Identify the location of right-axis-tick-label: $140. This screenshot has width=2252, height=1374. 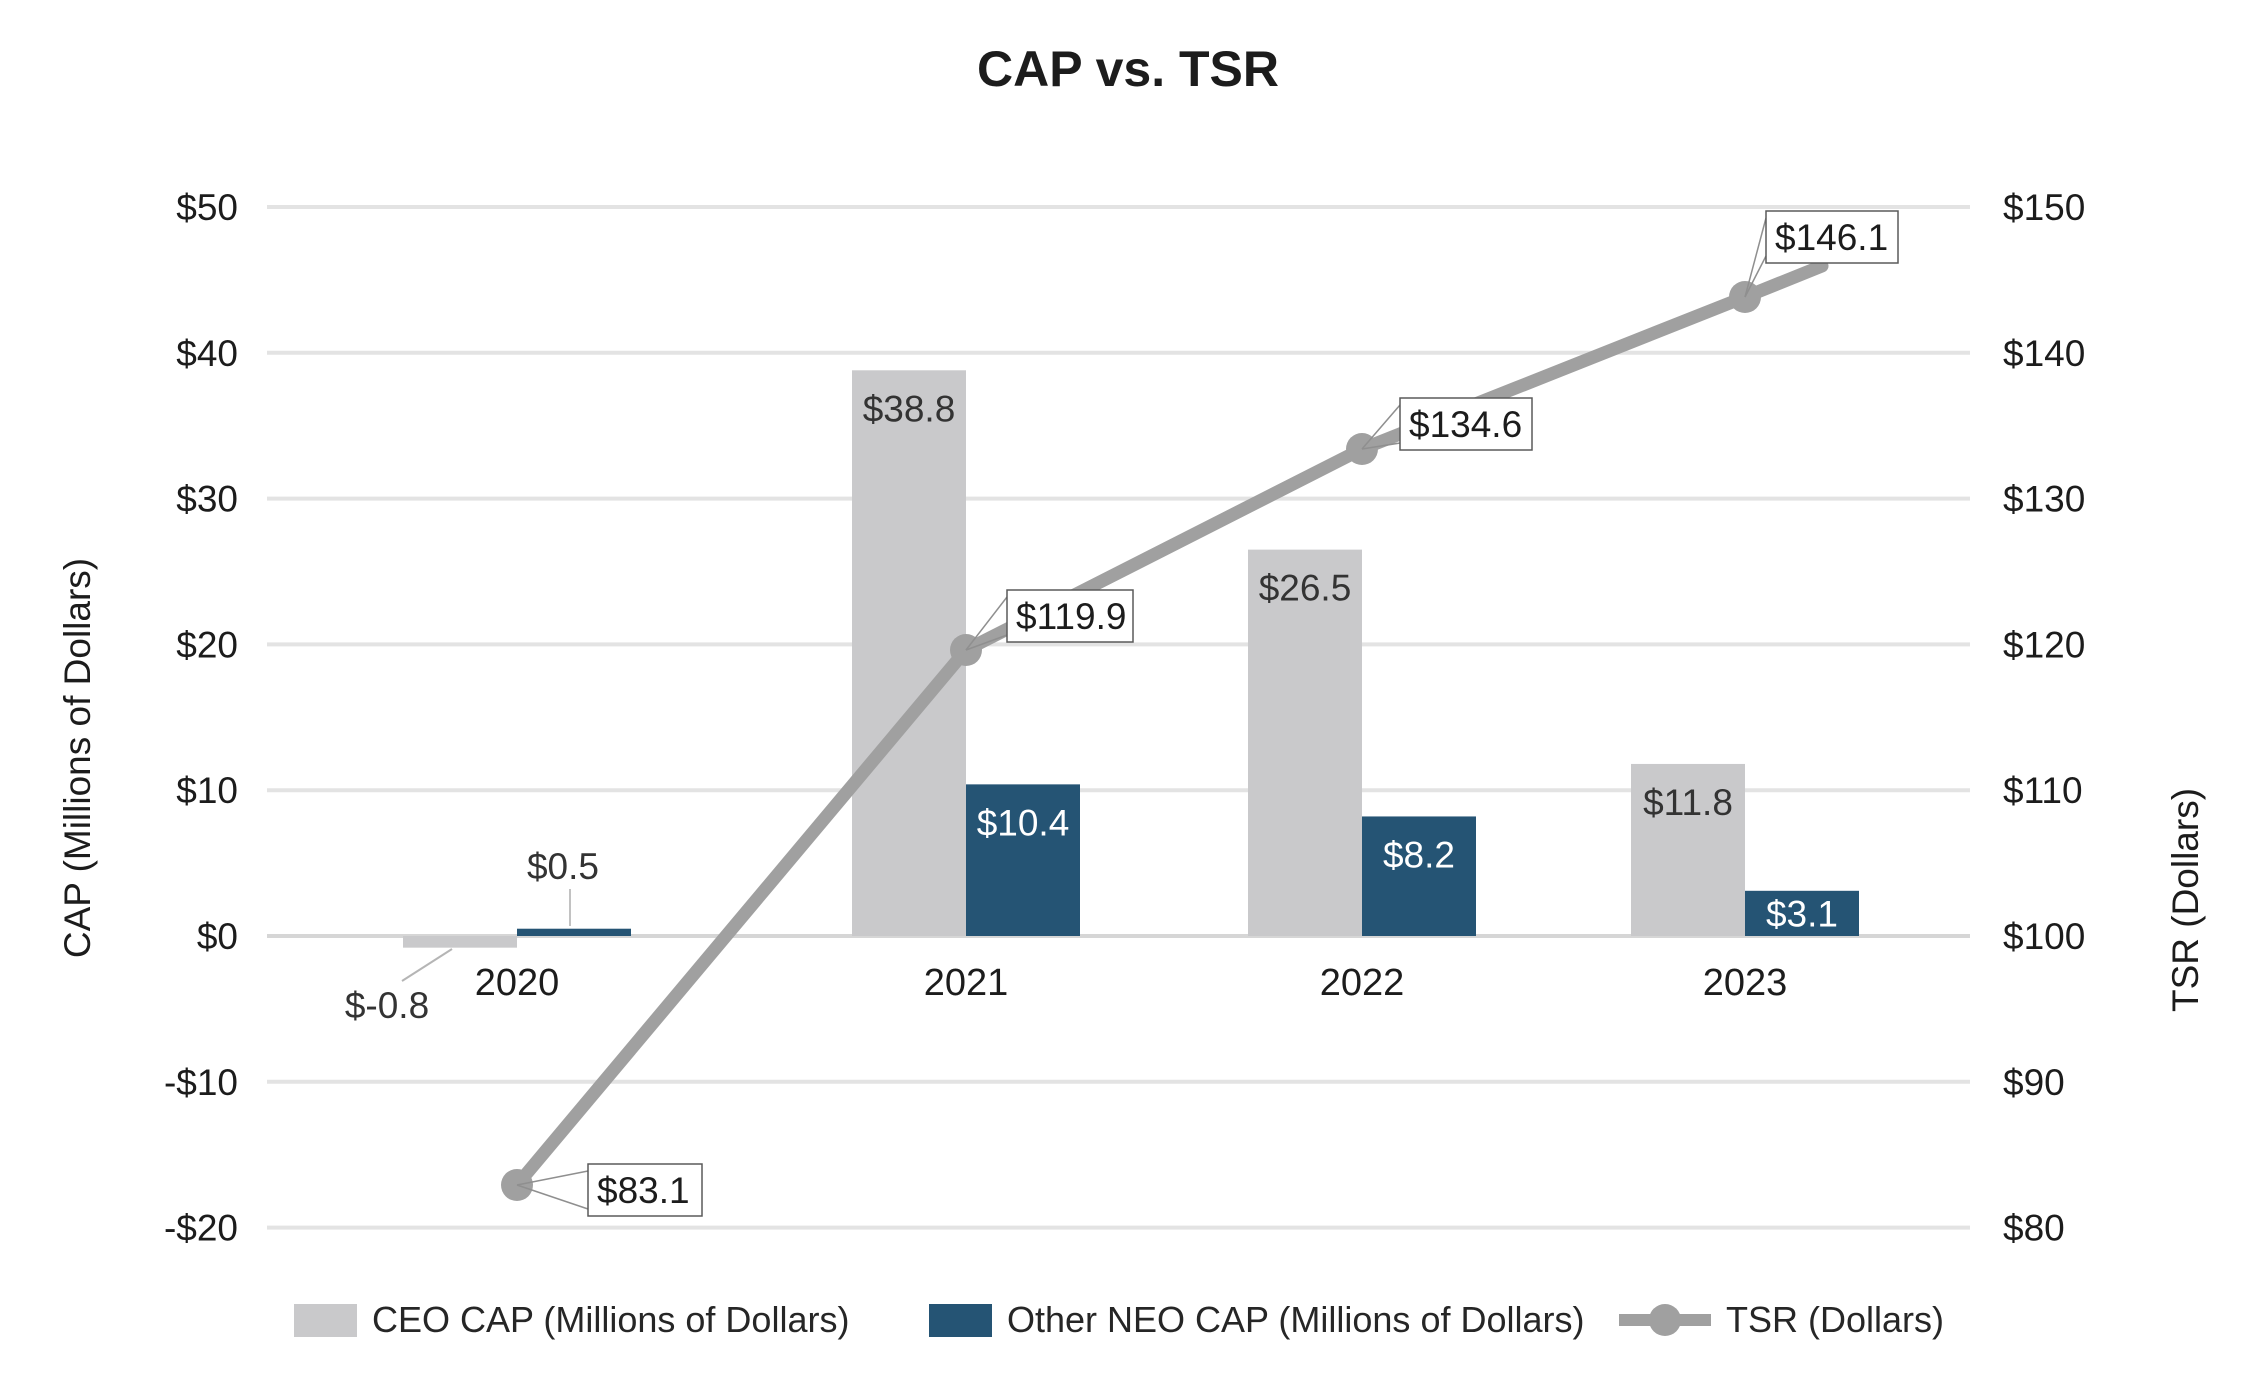
(2044, 353).